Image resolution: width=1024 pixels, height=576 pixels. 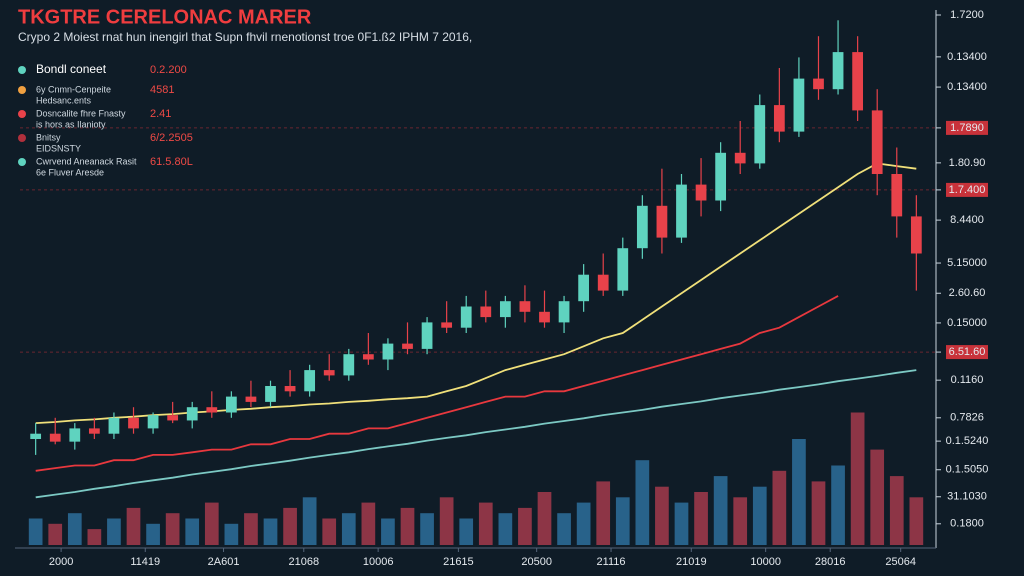 What do you see at coordinates (967, 418) in the screenshot?
I see `y-tick-label: 0.7826` at bounding box center [967, 418].